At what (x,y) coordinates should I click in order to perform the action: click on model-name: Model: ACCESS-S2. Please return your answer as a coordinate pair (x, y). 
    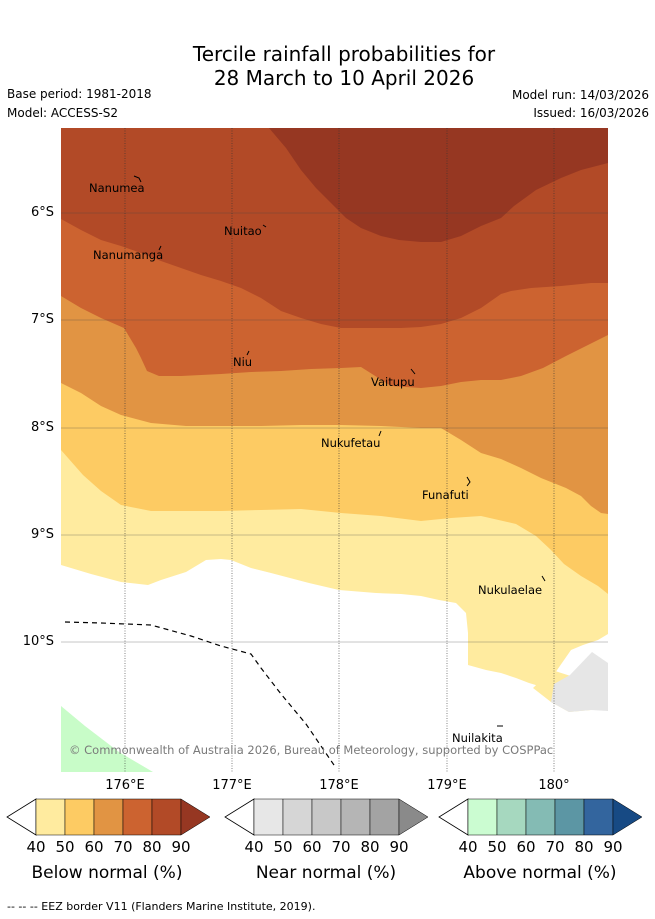
    Looking at the image, I should click on (63, 113).